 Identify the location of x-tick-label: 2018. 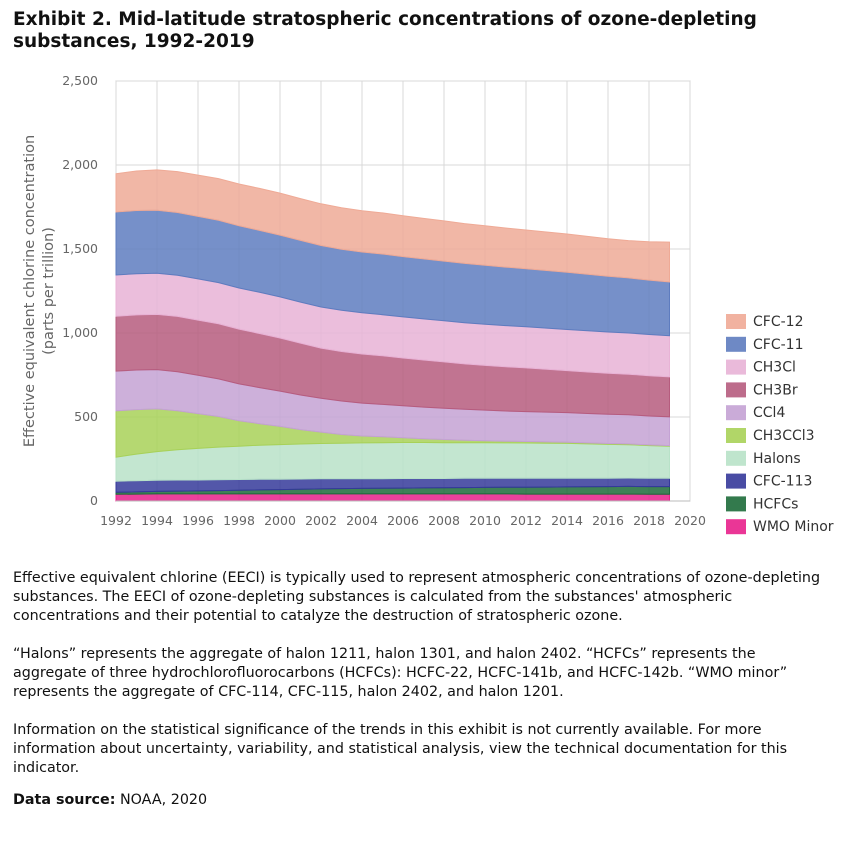
(649, 520).